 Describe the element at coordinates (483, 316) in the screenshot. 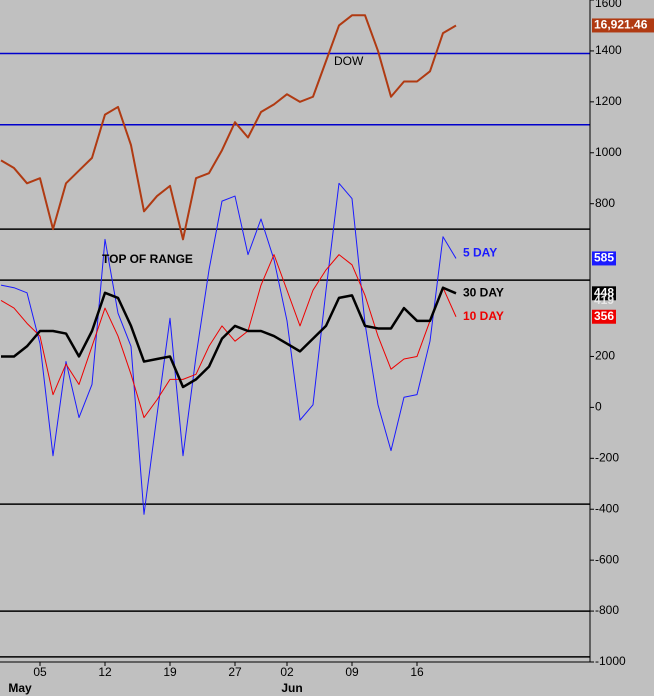

I see `series-label: 10 DAY` at that location.